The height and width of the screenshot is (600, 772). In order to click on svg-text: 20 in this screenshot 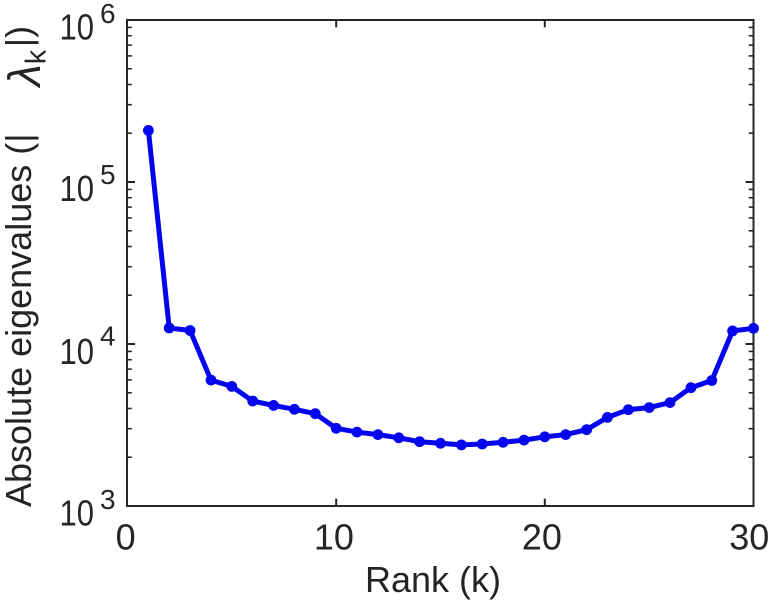, I will do `click(542, 537)`.